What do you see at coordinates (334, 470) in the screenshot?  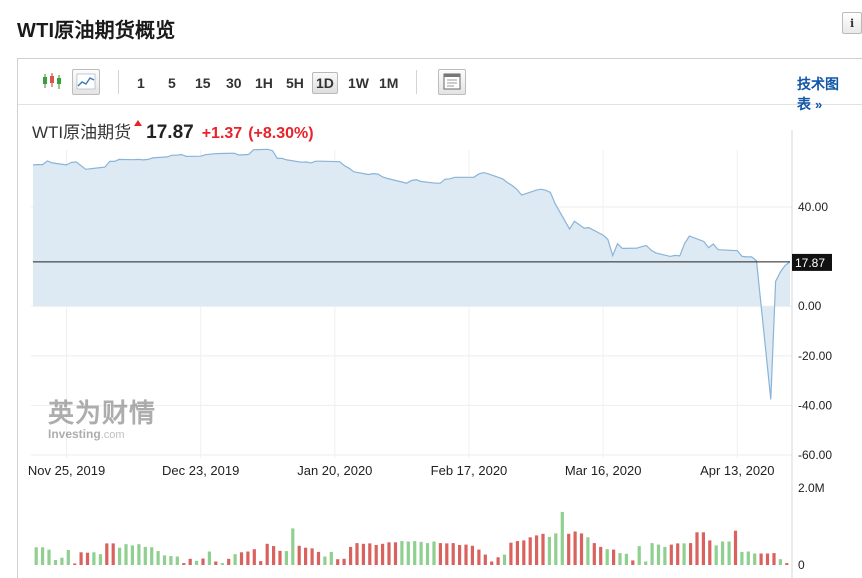 I see `x-axis-tick-label: Jan 20, 2020` at bounding box center [334, 470].